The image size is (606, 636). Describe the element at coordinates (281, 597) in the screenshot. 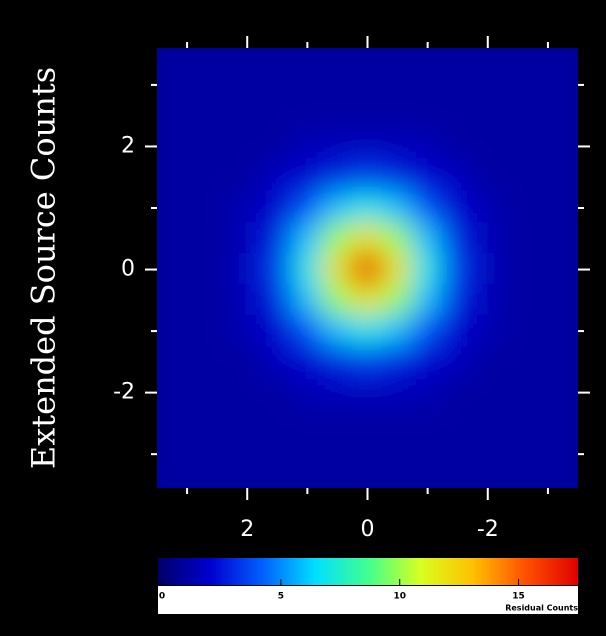

I see `colorbar-tick-label: 5` at that location.